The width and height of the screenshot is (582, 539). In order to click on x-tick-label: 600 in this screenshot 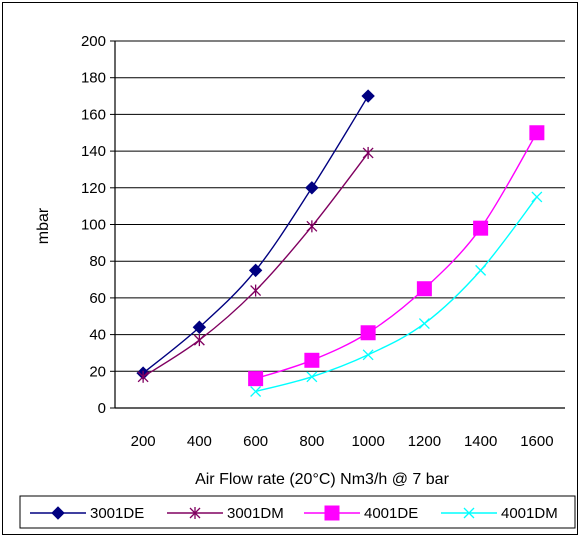, I will do `click(255, 441)`.